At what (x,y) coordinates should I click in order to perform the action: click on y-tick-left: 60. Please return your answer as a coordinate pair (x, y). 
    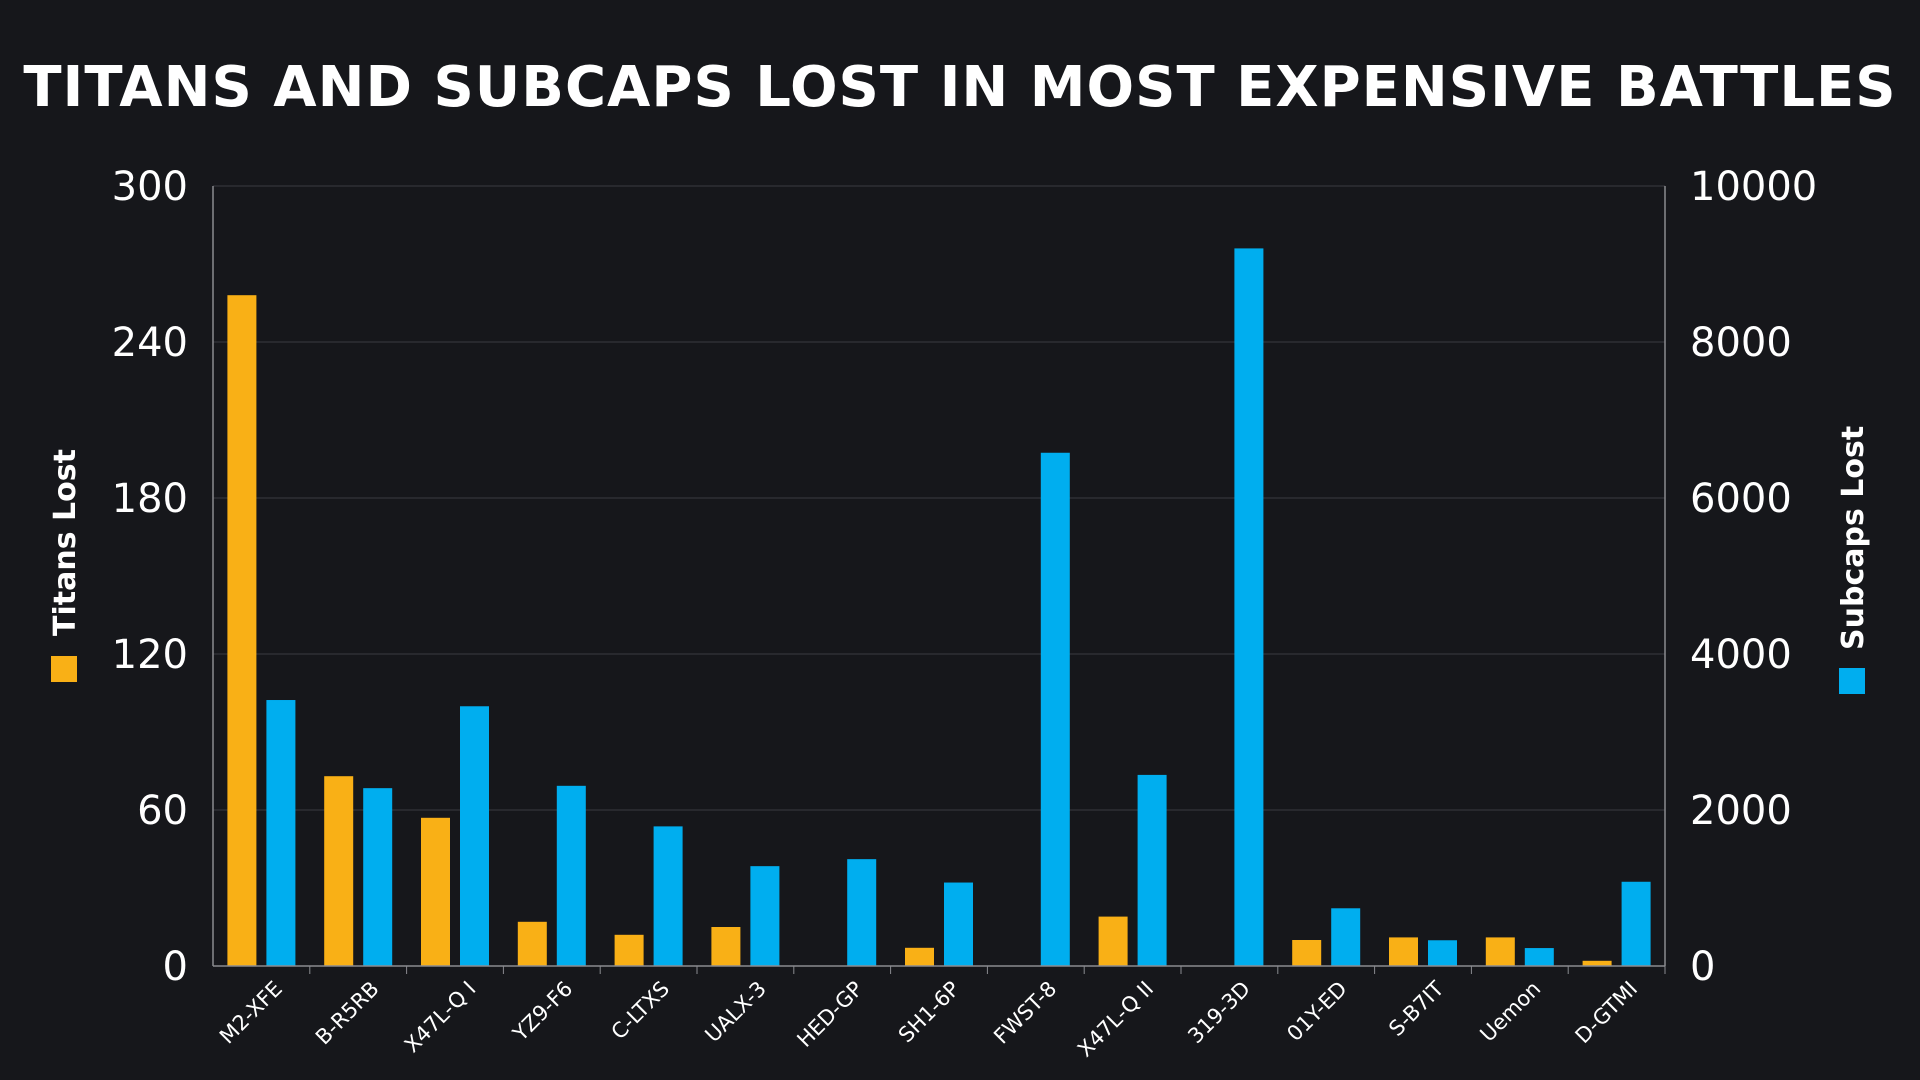
    Looking at the image, I should click on (162, 811).